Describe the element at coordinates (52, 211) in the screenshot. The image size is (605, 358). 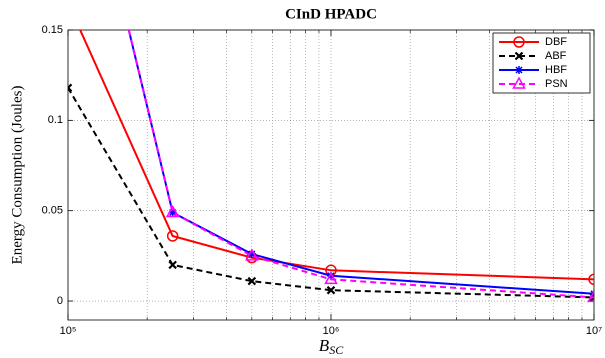
I see `y-tick-label: 0.05` at that location.